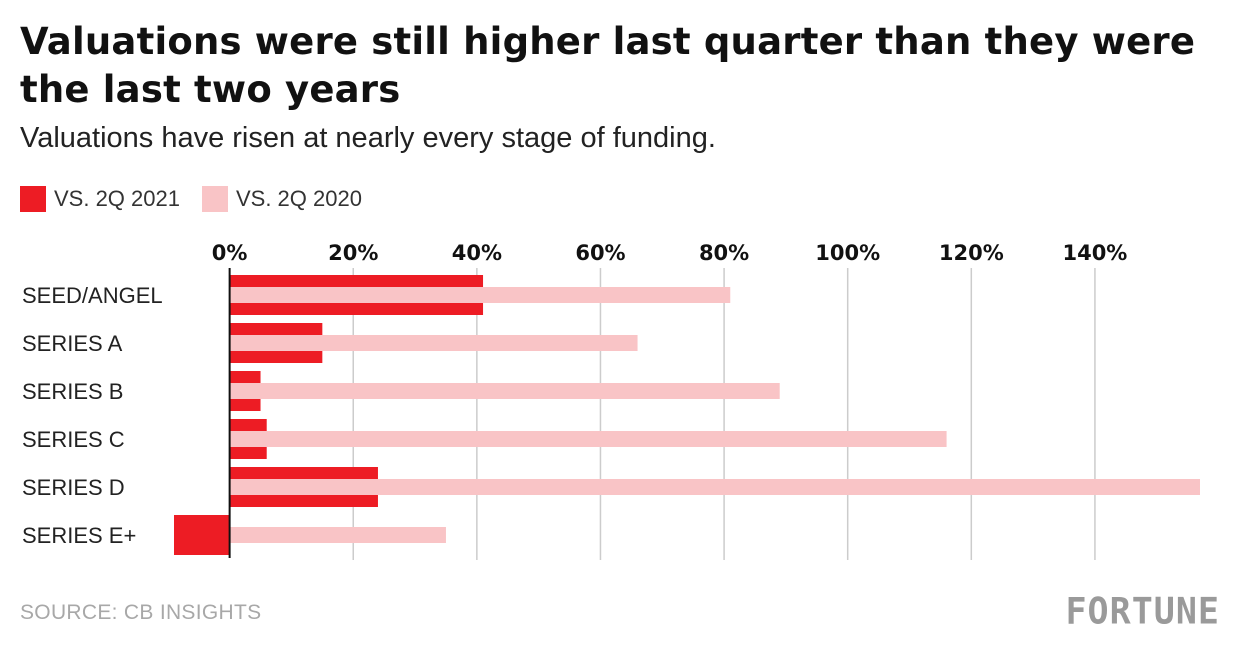 The image size is (1240, 656). What do you see at coordinates (600, 253) in the screenshot?
I see `x-tick-label: 60%` at bounding box center [600, 253].